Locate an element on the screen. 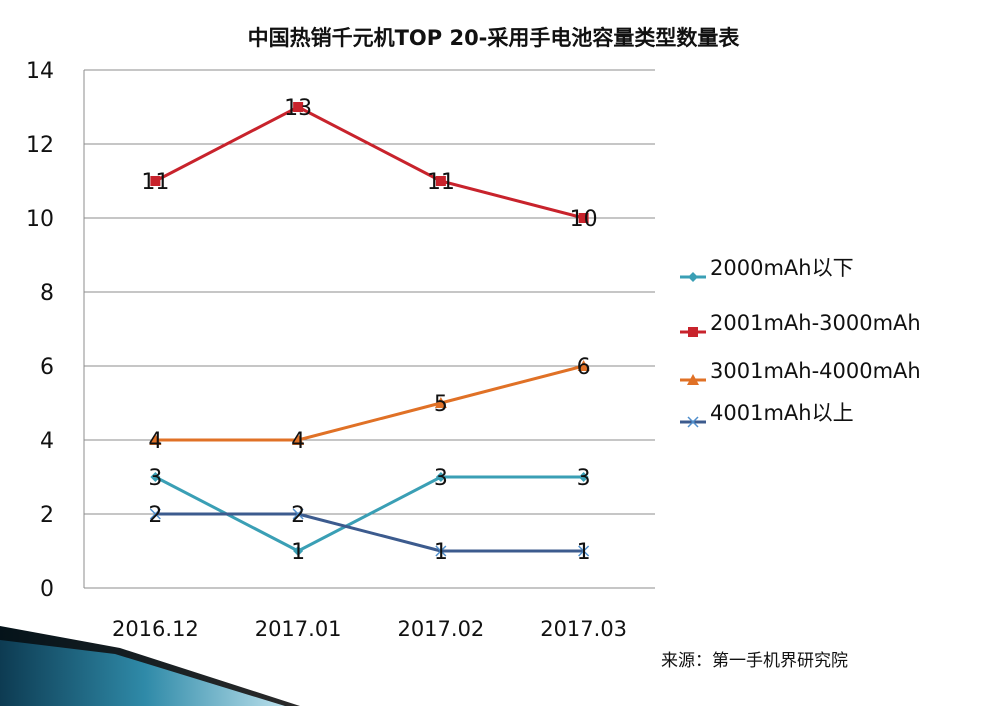 This screenshot has width=987, height=706. y-tick-label: 4 is located at coordinates (47, 441).